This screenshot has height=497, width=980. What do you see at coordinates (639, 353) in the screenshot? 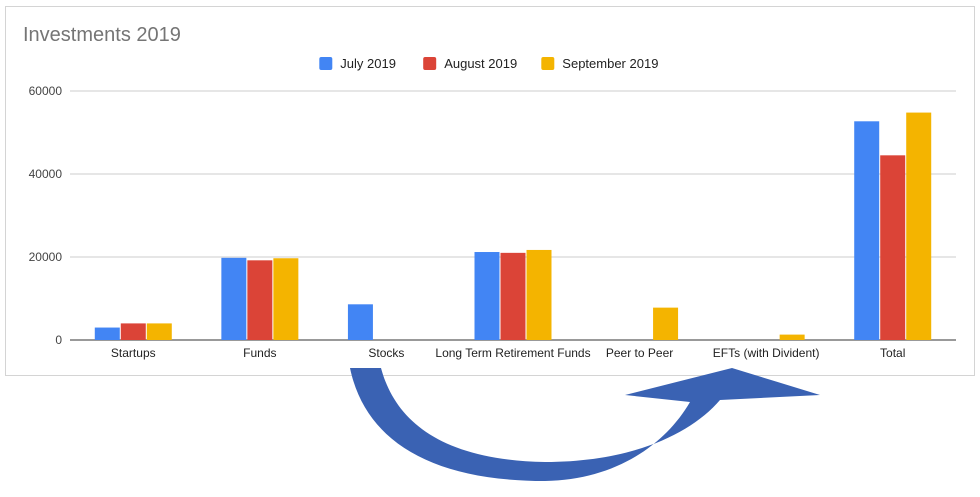
I see `x-tick-label: Peer to Peer` at bounding box center [639, 353].